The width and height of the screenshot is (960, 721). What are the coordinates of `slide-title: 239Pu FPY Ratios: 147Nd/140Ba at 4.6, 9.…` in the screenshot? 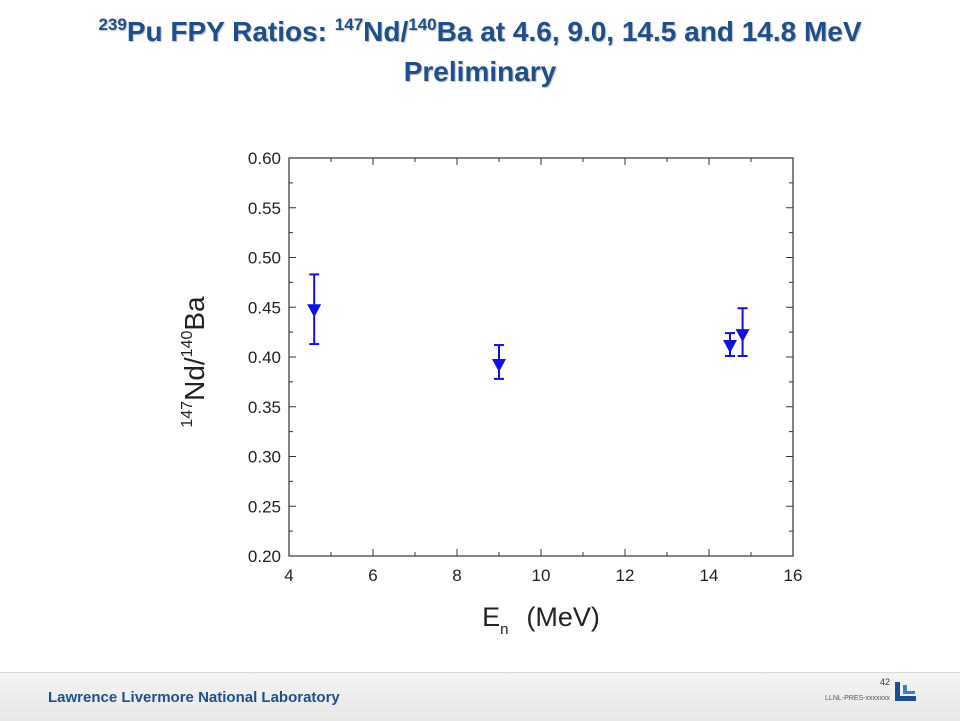 It's located at (480, 52).